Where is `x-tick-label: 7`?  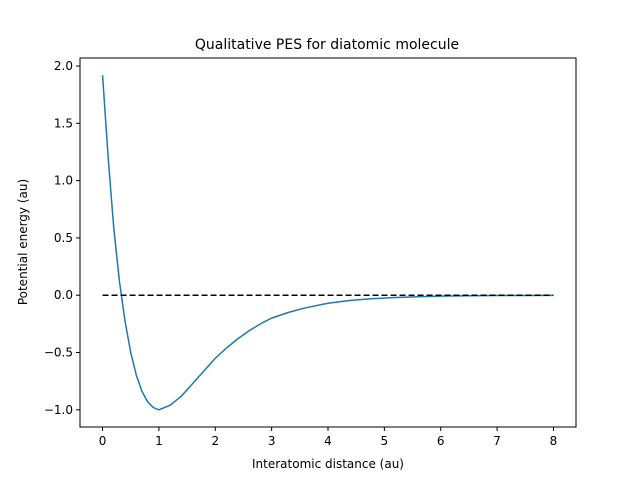 x-tick-label: 7 is located at coordinates (497, 441).